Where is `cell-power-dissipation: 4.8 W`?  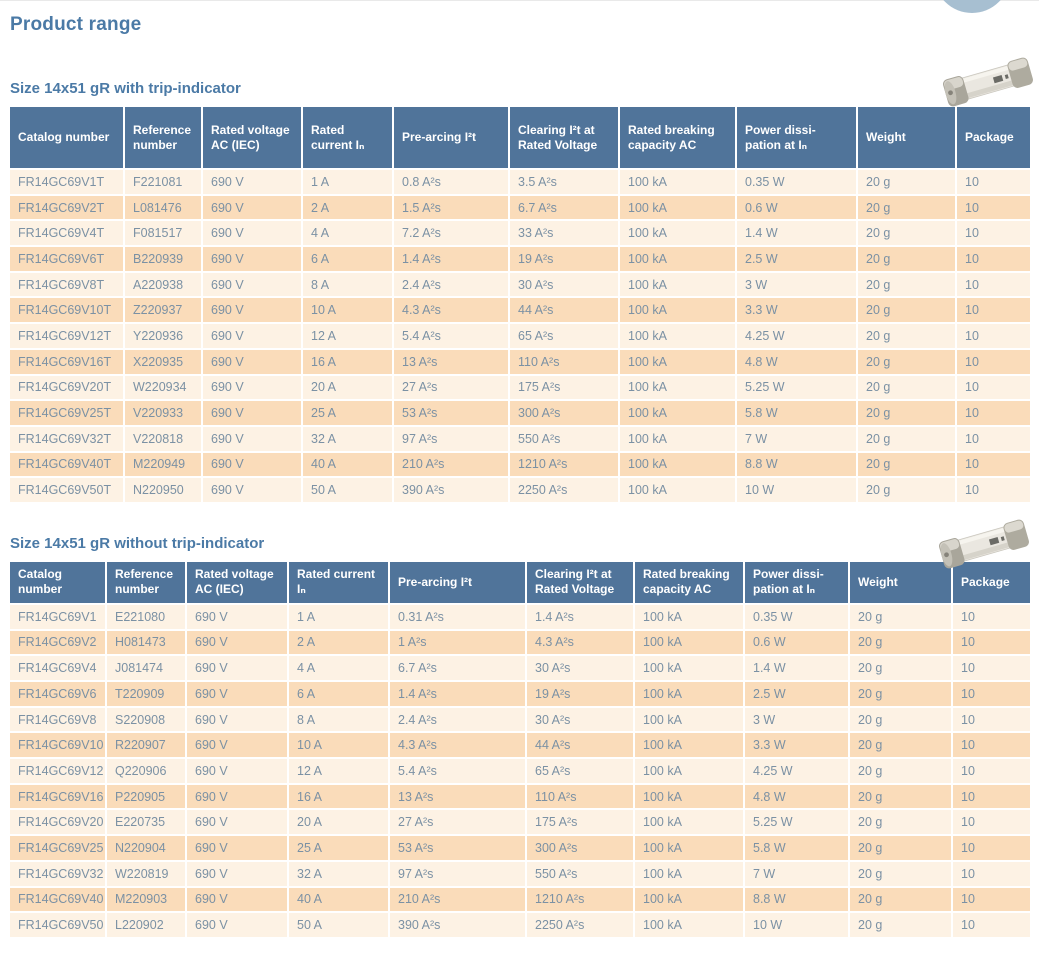 cell-power-dissipation: 4.8 W is located at coordinates (797, 797).